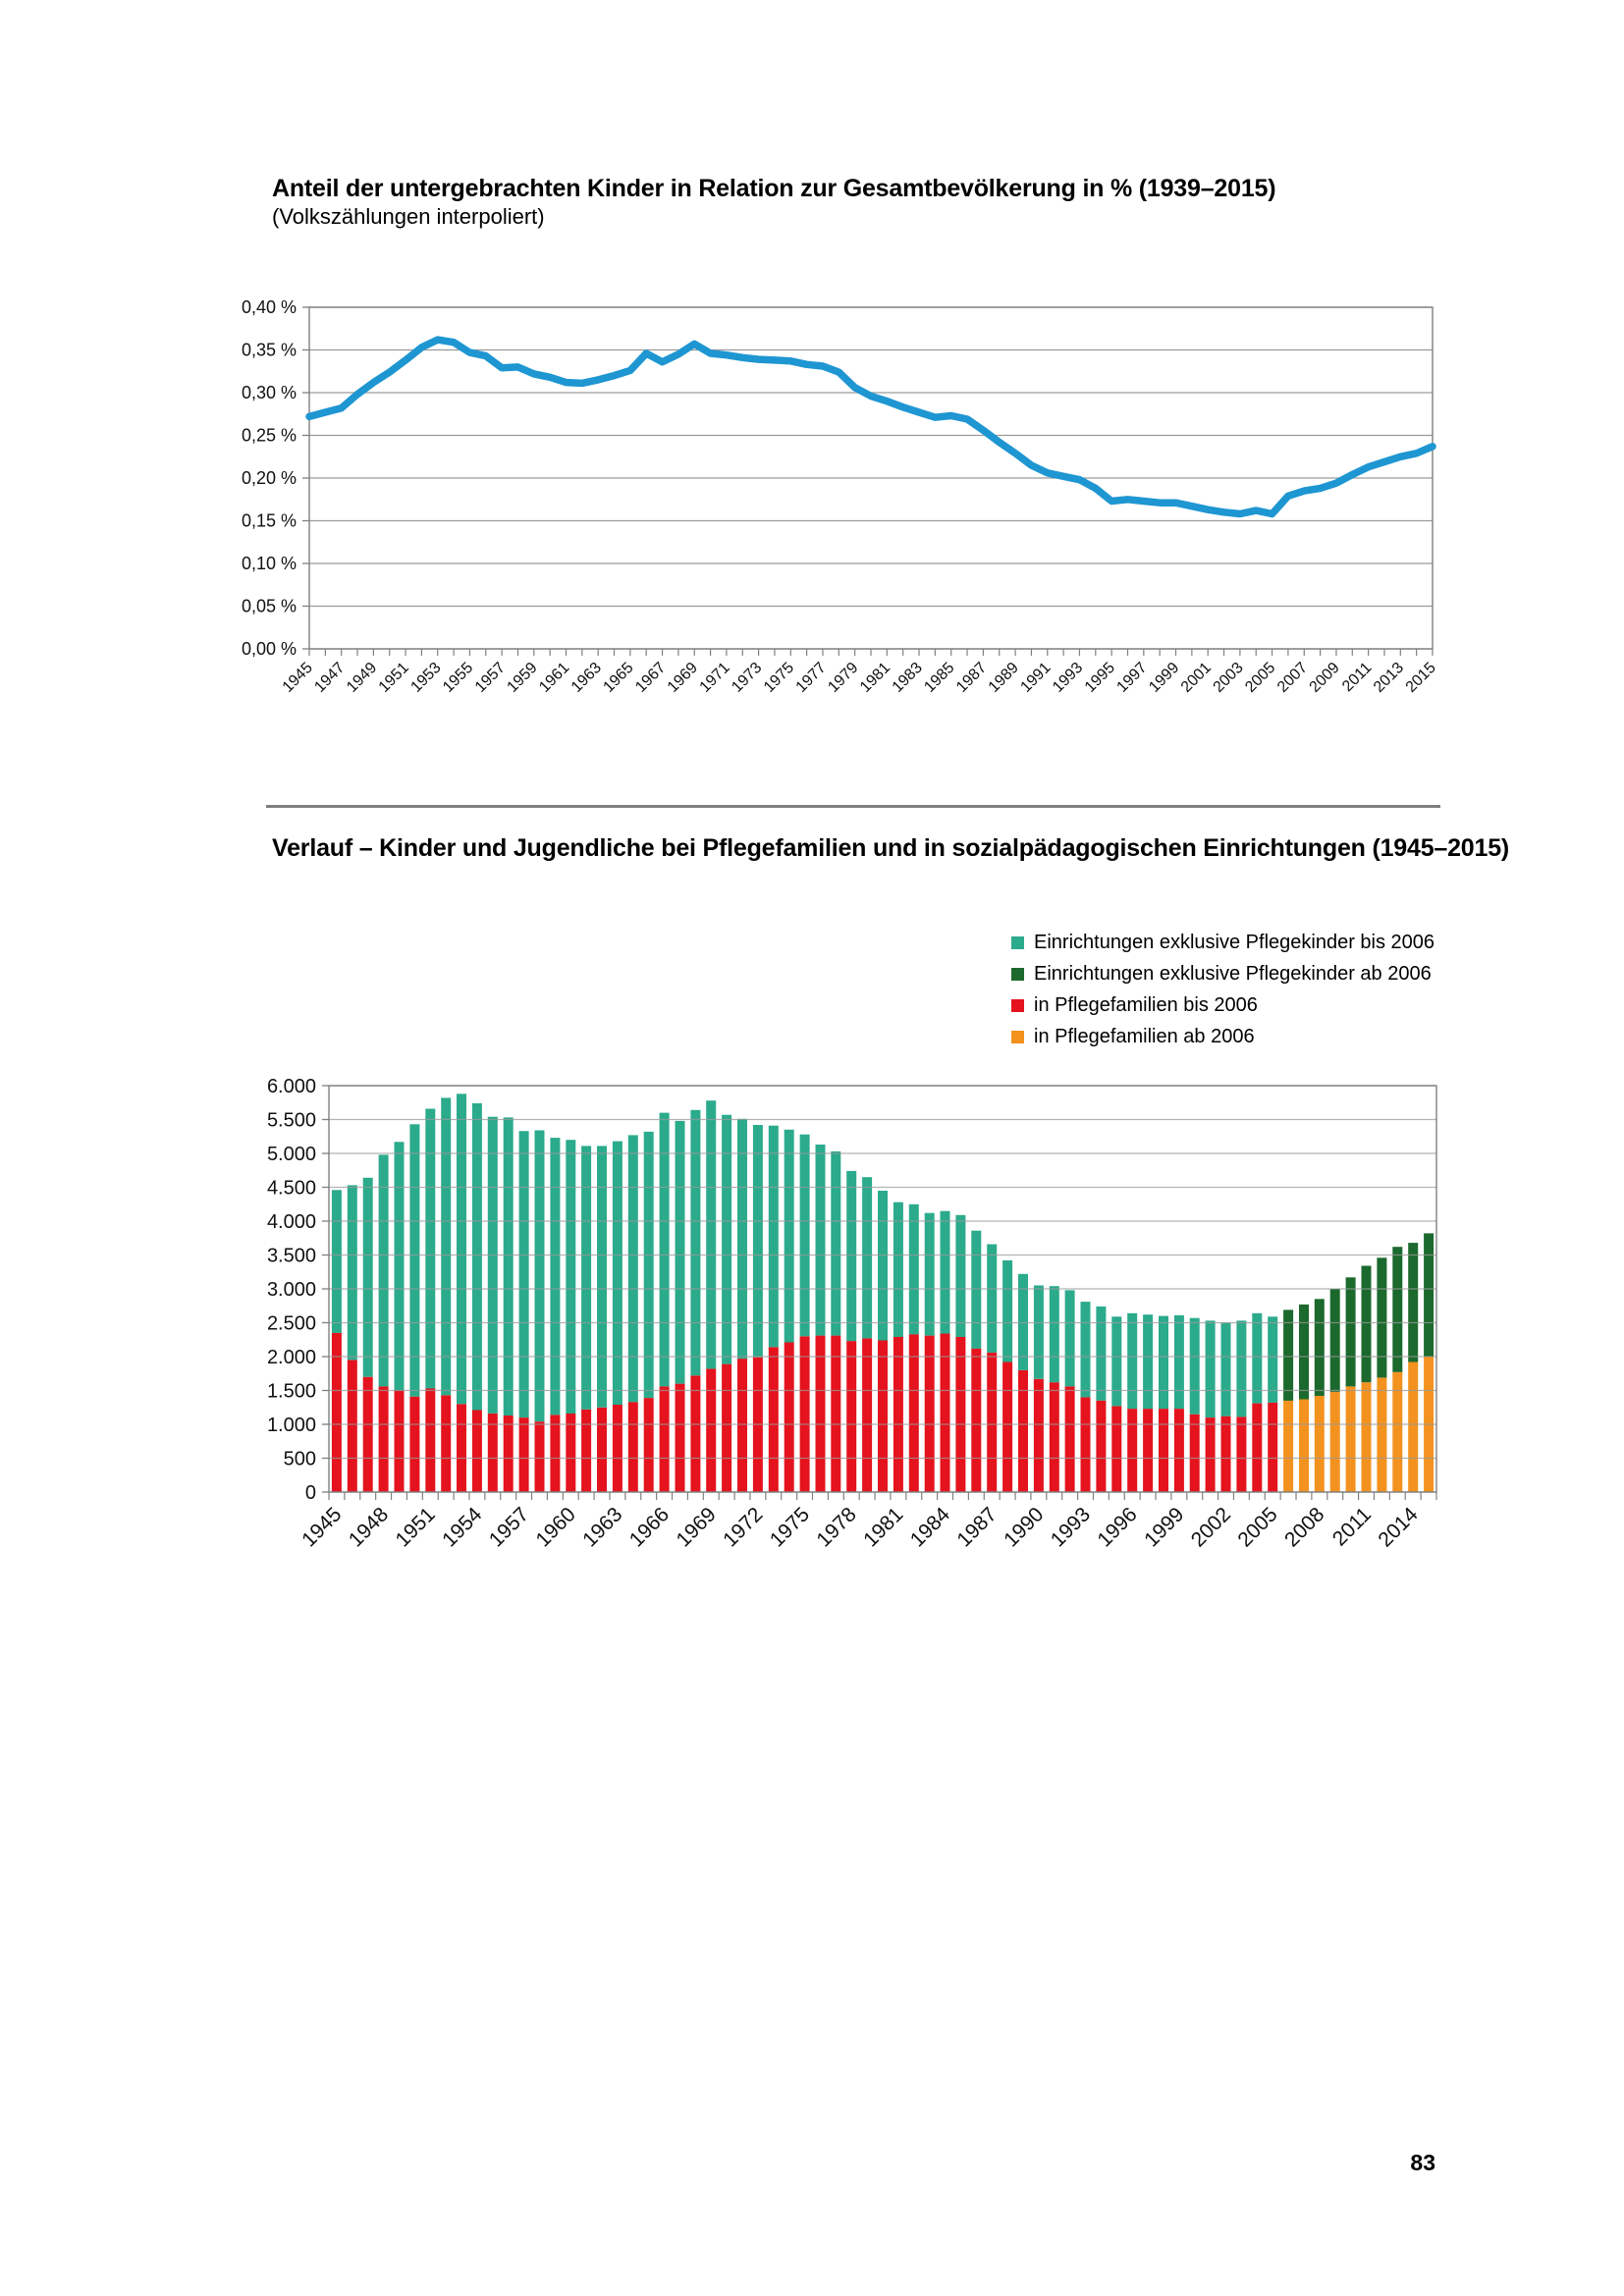 This screenshot has width=1624, height=2296. Describe the element at coordinates (747, 678) in the screenshot. I see `x-axis-label: 1973` at that location.